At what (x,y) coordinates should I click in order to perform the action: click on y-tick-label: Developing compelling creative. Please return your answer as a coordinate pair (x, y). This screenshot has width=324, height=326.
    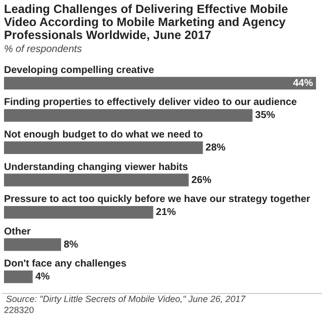
    Looking at the image, I should click on (79, 70).